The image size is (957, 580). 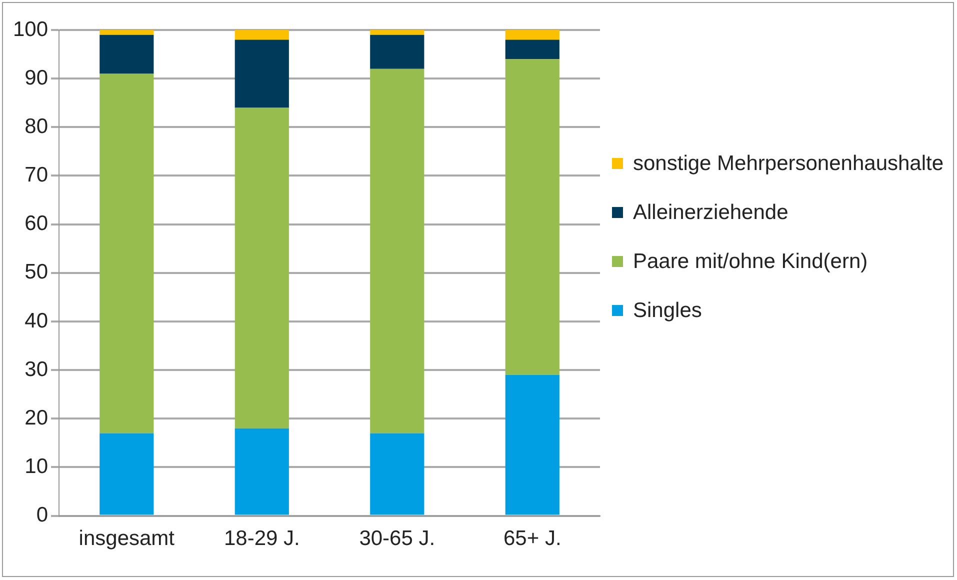 I want to click on y-tick-label: 50, so click(x=36, y=272).